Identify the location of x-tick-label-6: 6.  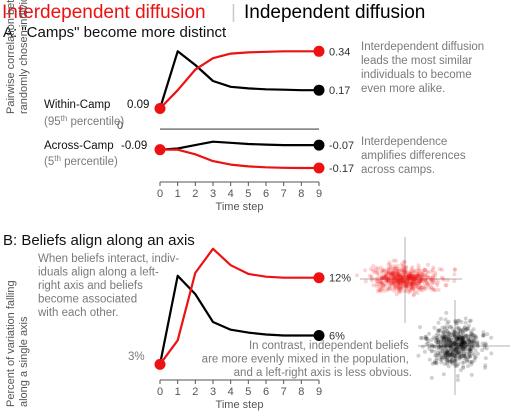
(266, 392).